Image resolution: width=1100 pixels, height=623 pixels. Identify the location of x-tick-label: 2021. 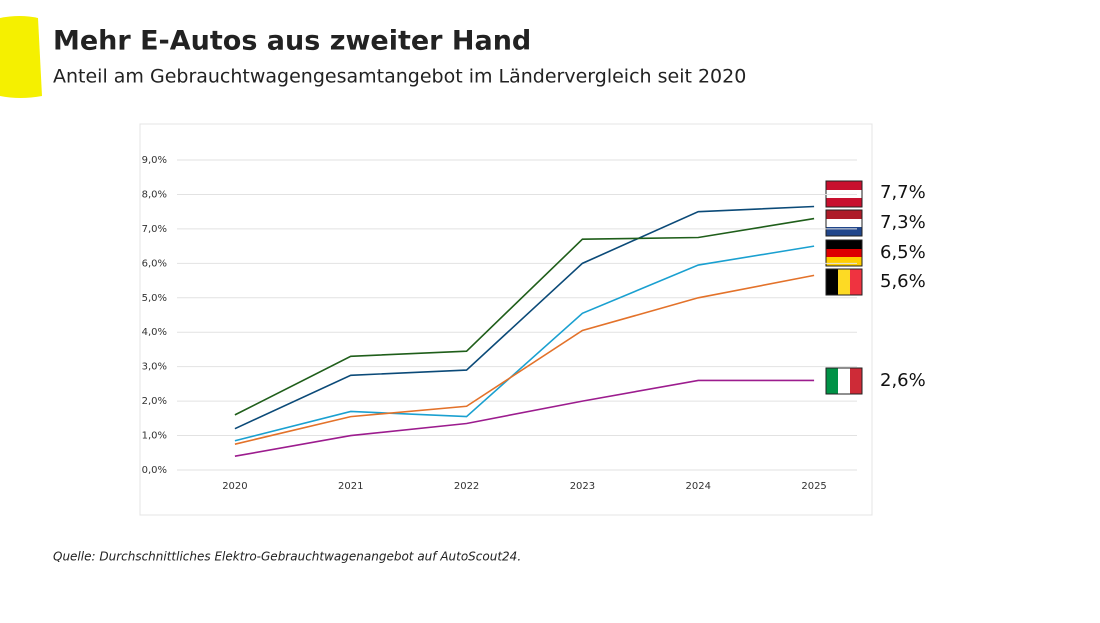
(350, 486).